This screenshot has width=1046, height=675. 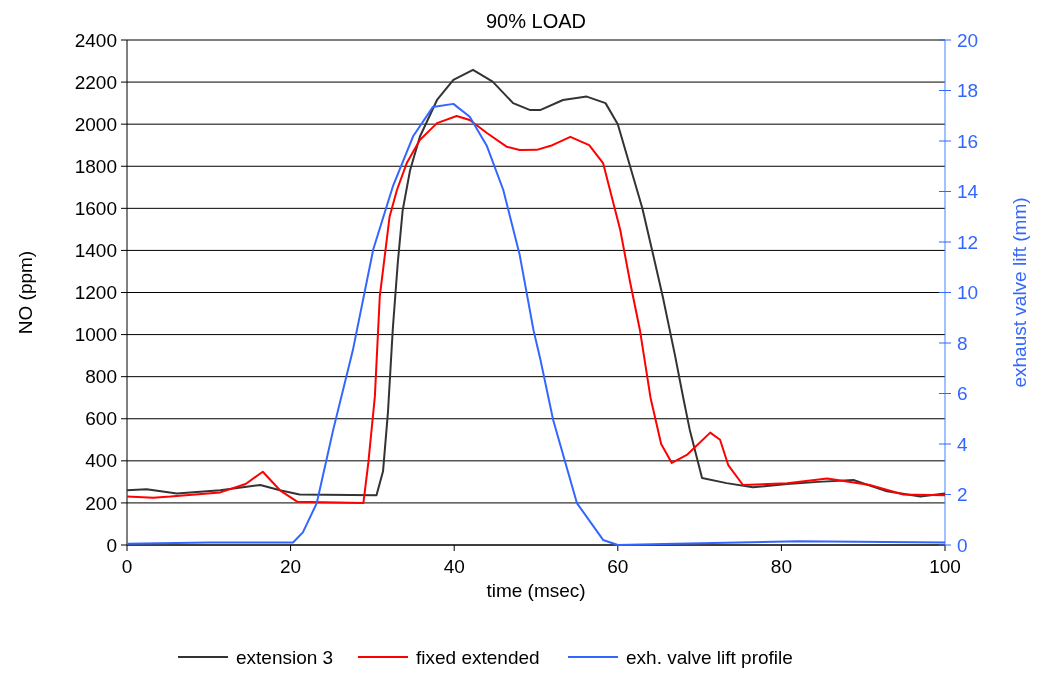 I want to click on y-tick-label: 200, so click(x=101, y=503).